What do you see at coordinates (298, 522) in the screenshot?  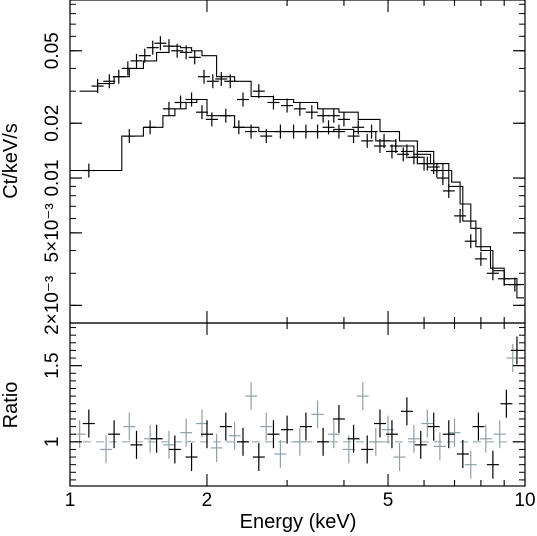 I see `x-axis-label: Energy (keV)` at bounding box center [298, 522].